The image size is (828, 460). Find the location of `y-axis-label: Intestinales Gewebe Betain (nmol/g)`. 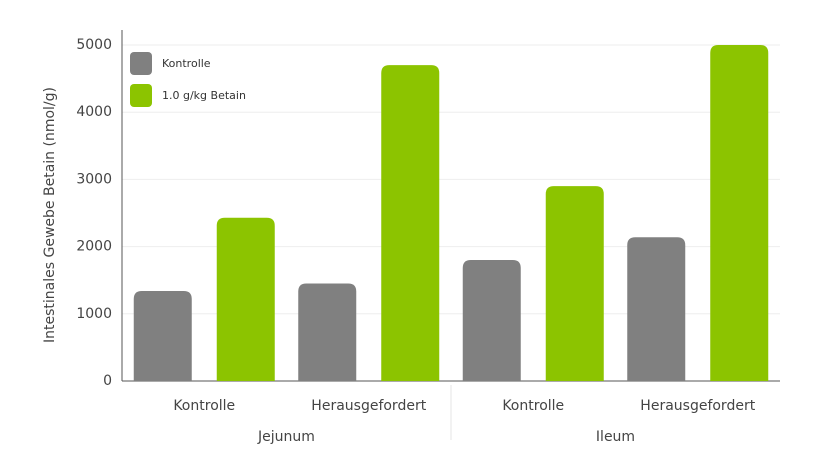

y-axis-label: Intestinales Gewebe Betain (nmol/g) is located at coordinates (50, 215).